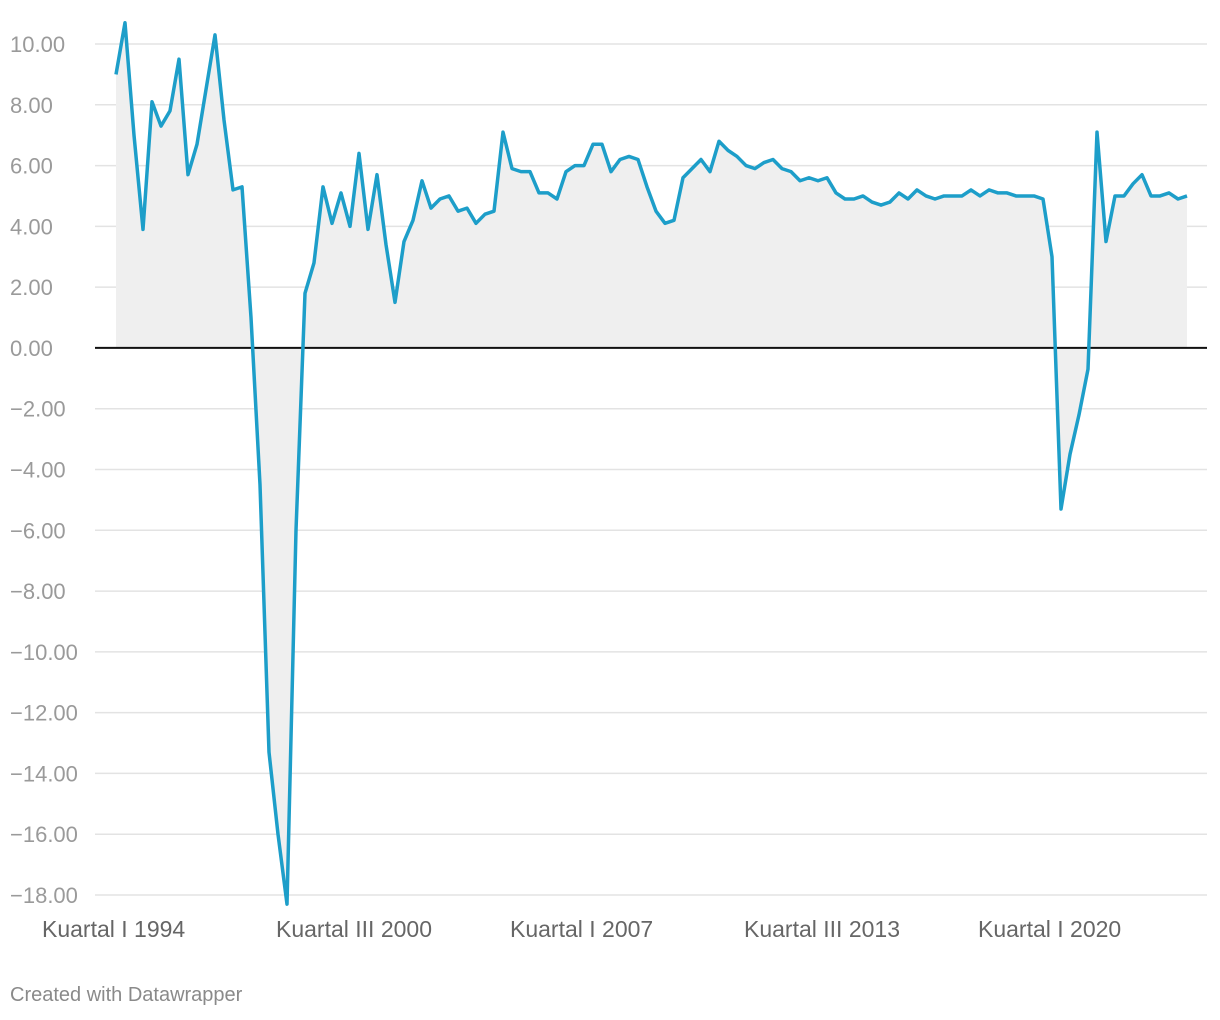 This screenshot has height=1020, width=1220. Describe the element at coordinates (38, 530) in the screenshot. I see `y-tick-label: −6.00` at that location.